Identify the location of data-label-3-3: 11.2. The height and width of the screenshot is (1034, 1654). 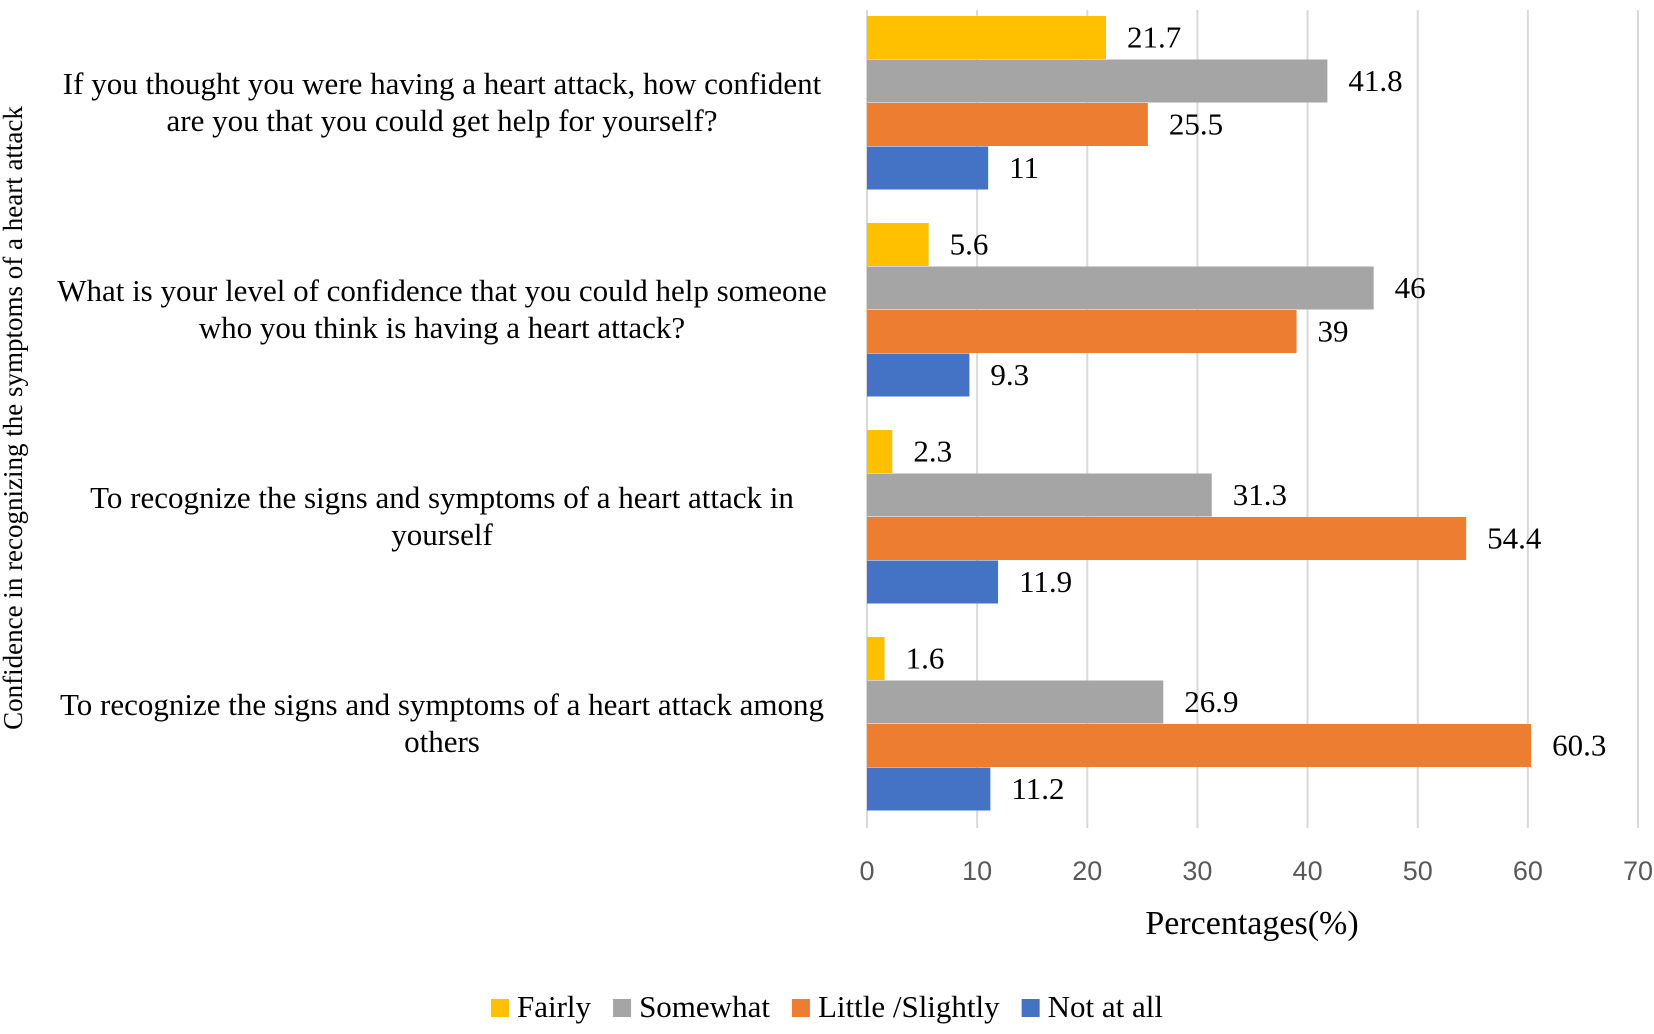
(1037, 788).